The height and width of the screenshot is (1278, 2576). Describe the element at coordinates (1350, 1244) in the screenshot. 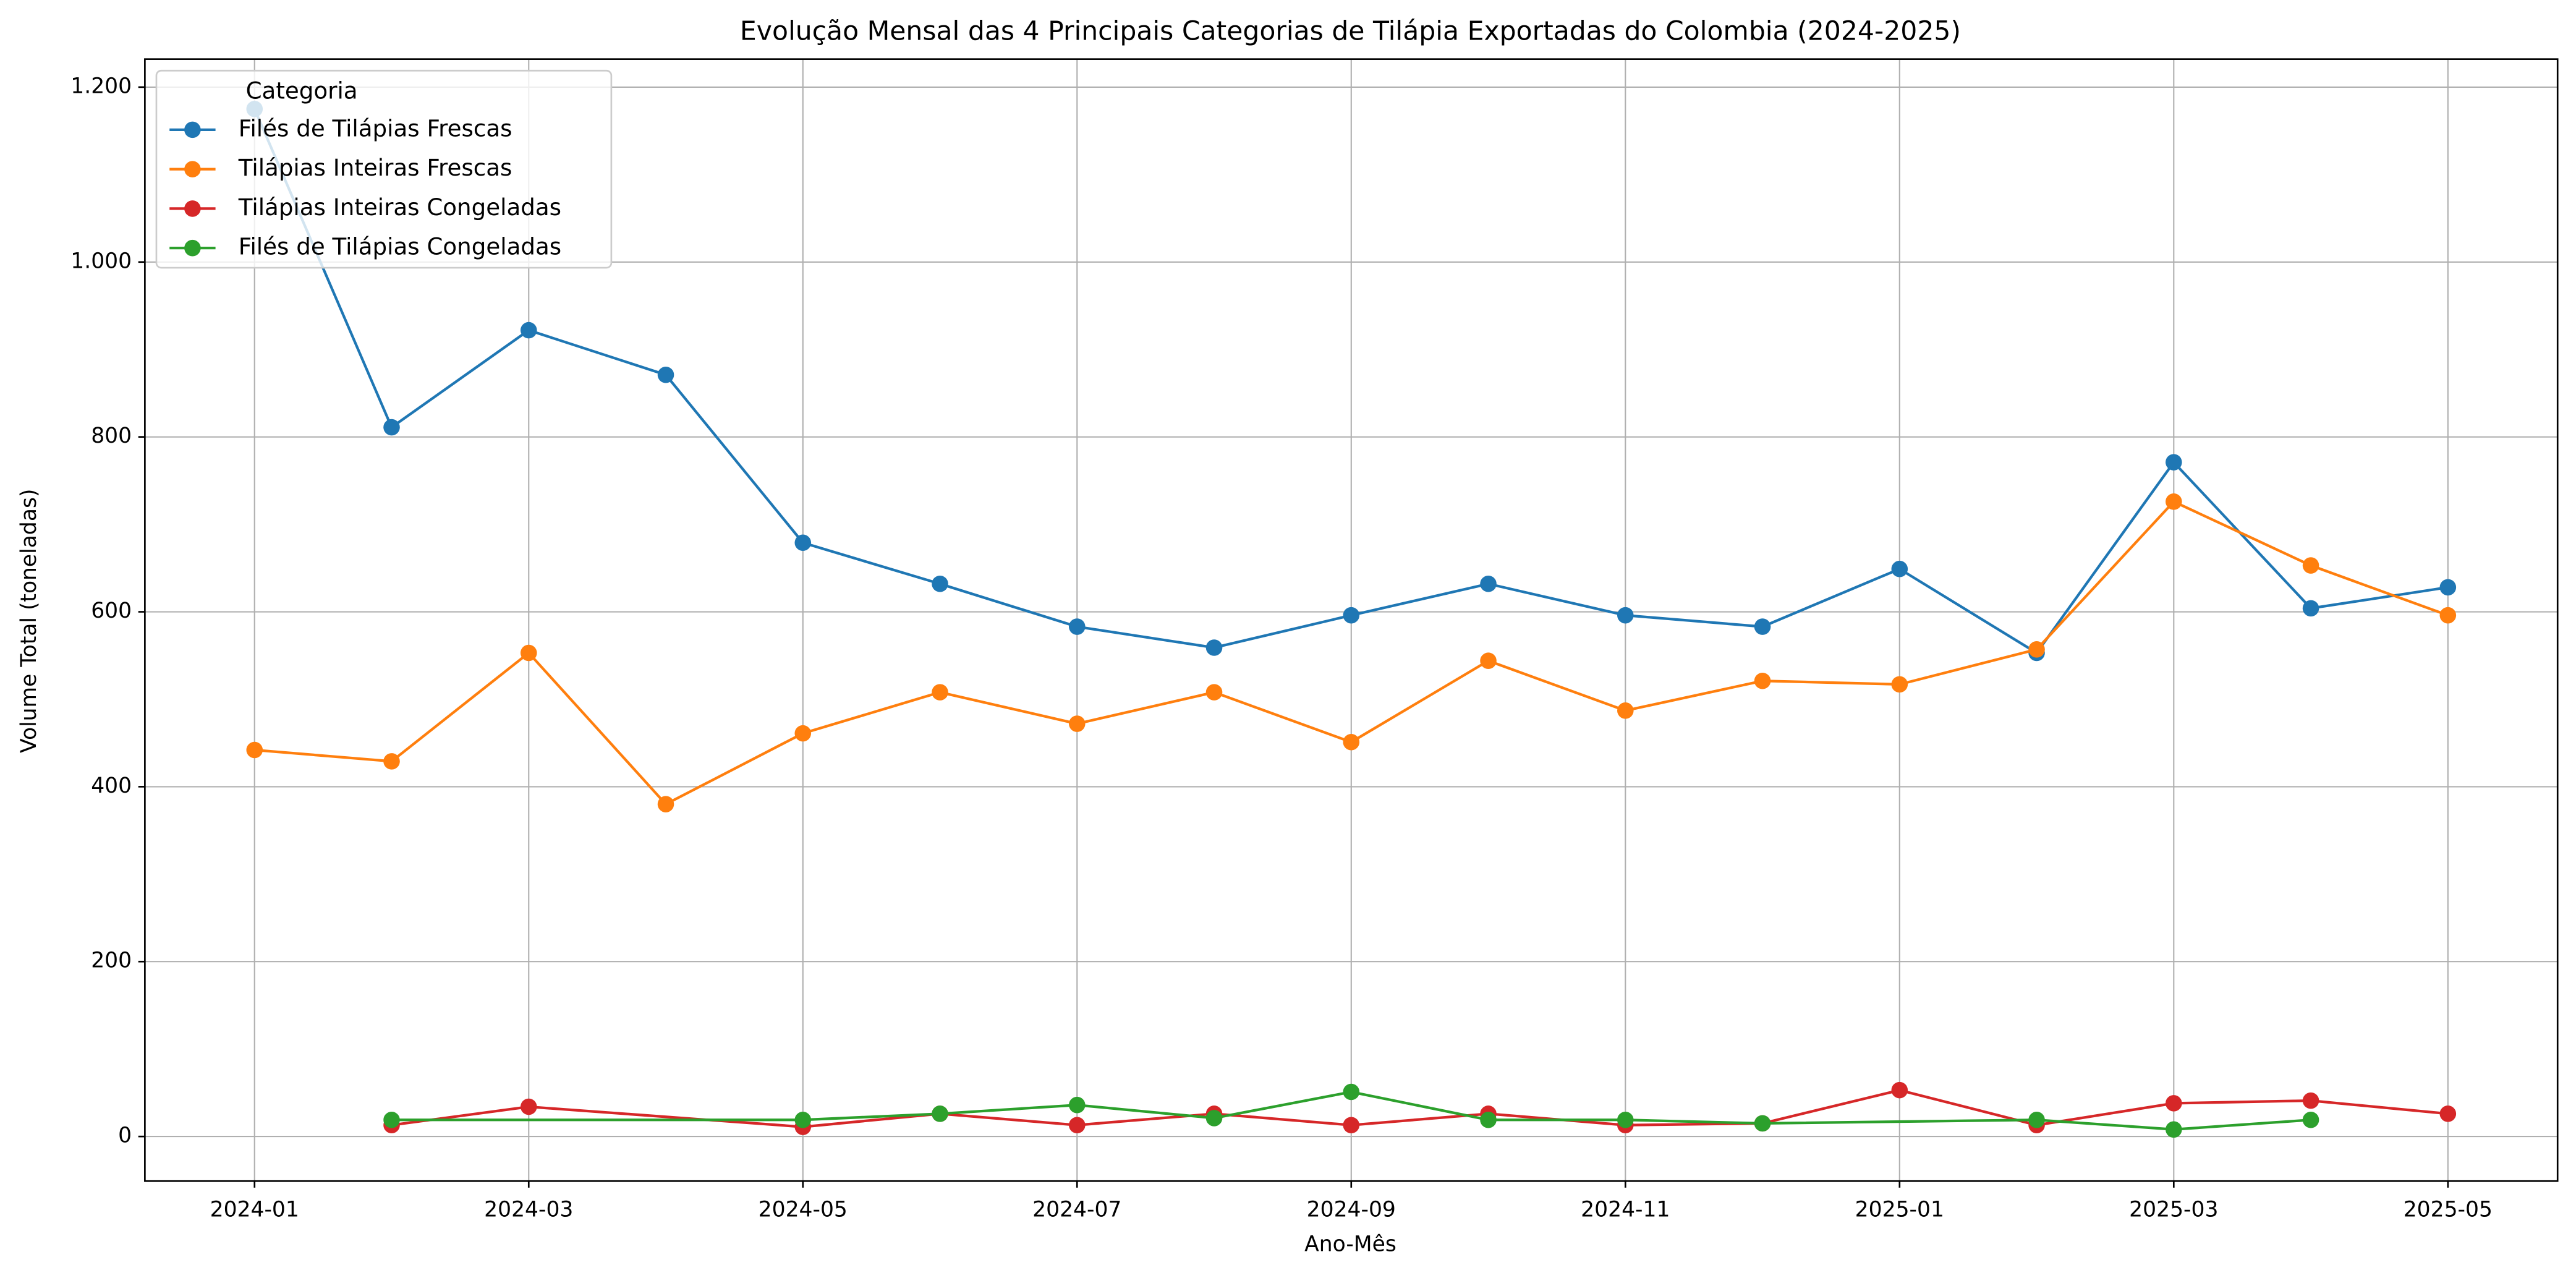

I see `x-axis-label: Ano-Mês` at that location.